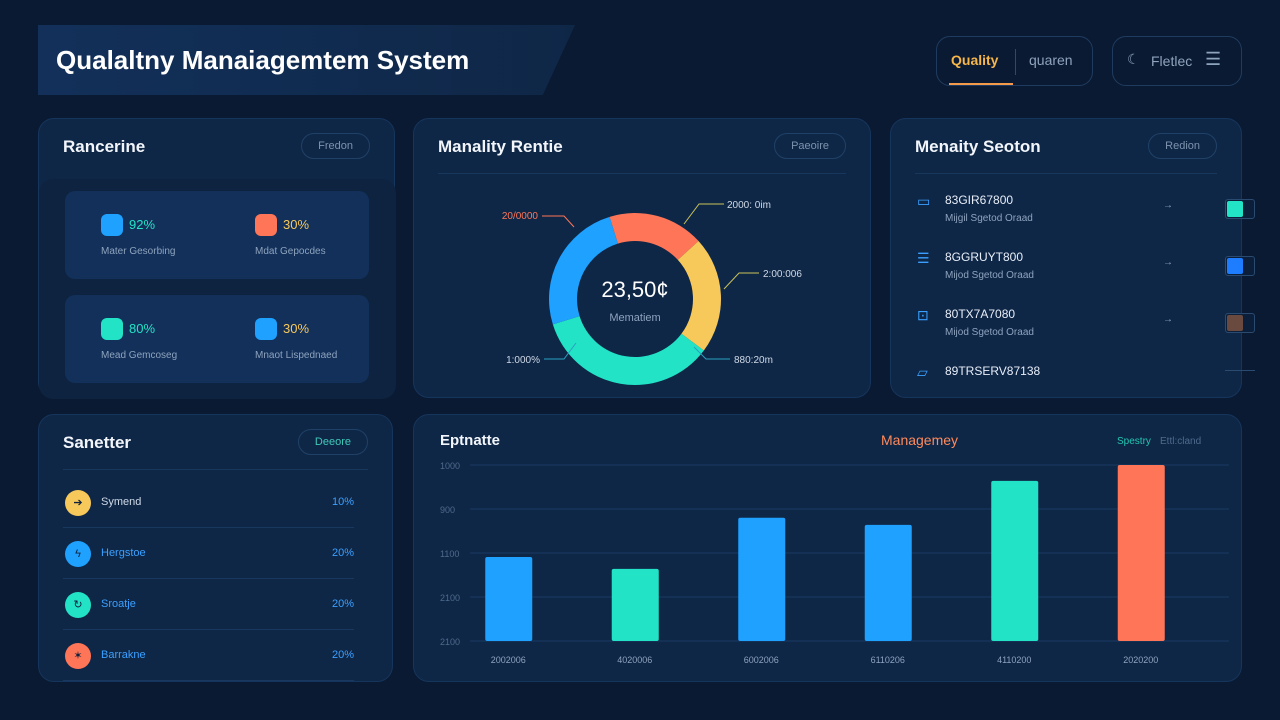 The width and height of the screenshot is (1280, 720). Describe the element at coordinates (500, 146) in the screenshot. I see `card-title: Manality Rentie` at that location.